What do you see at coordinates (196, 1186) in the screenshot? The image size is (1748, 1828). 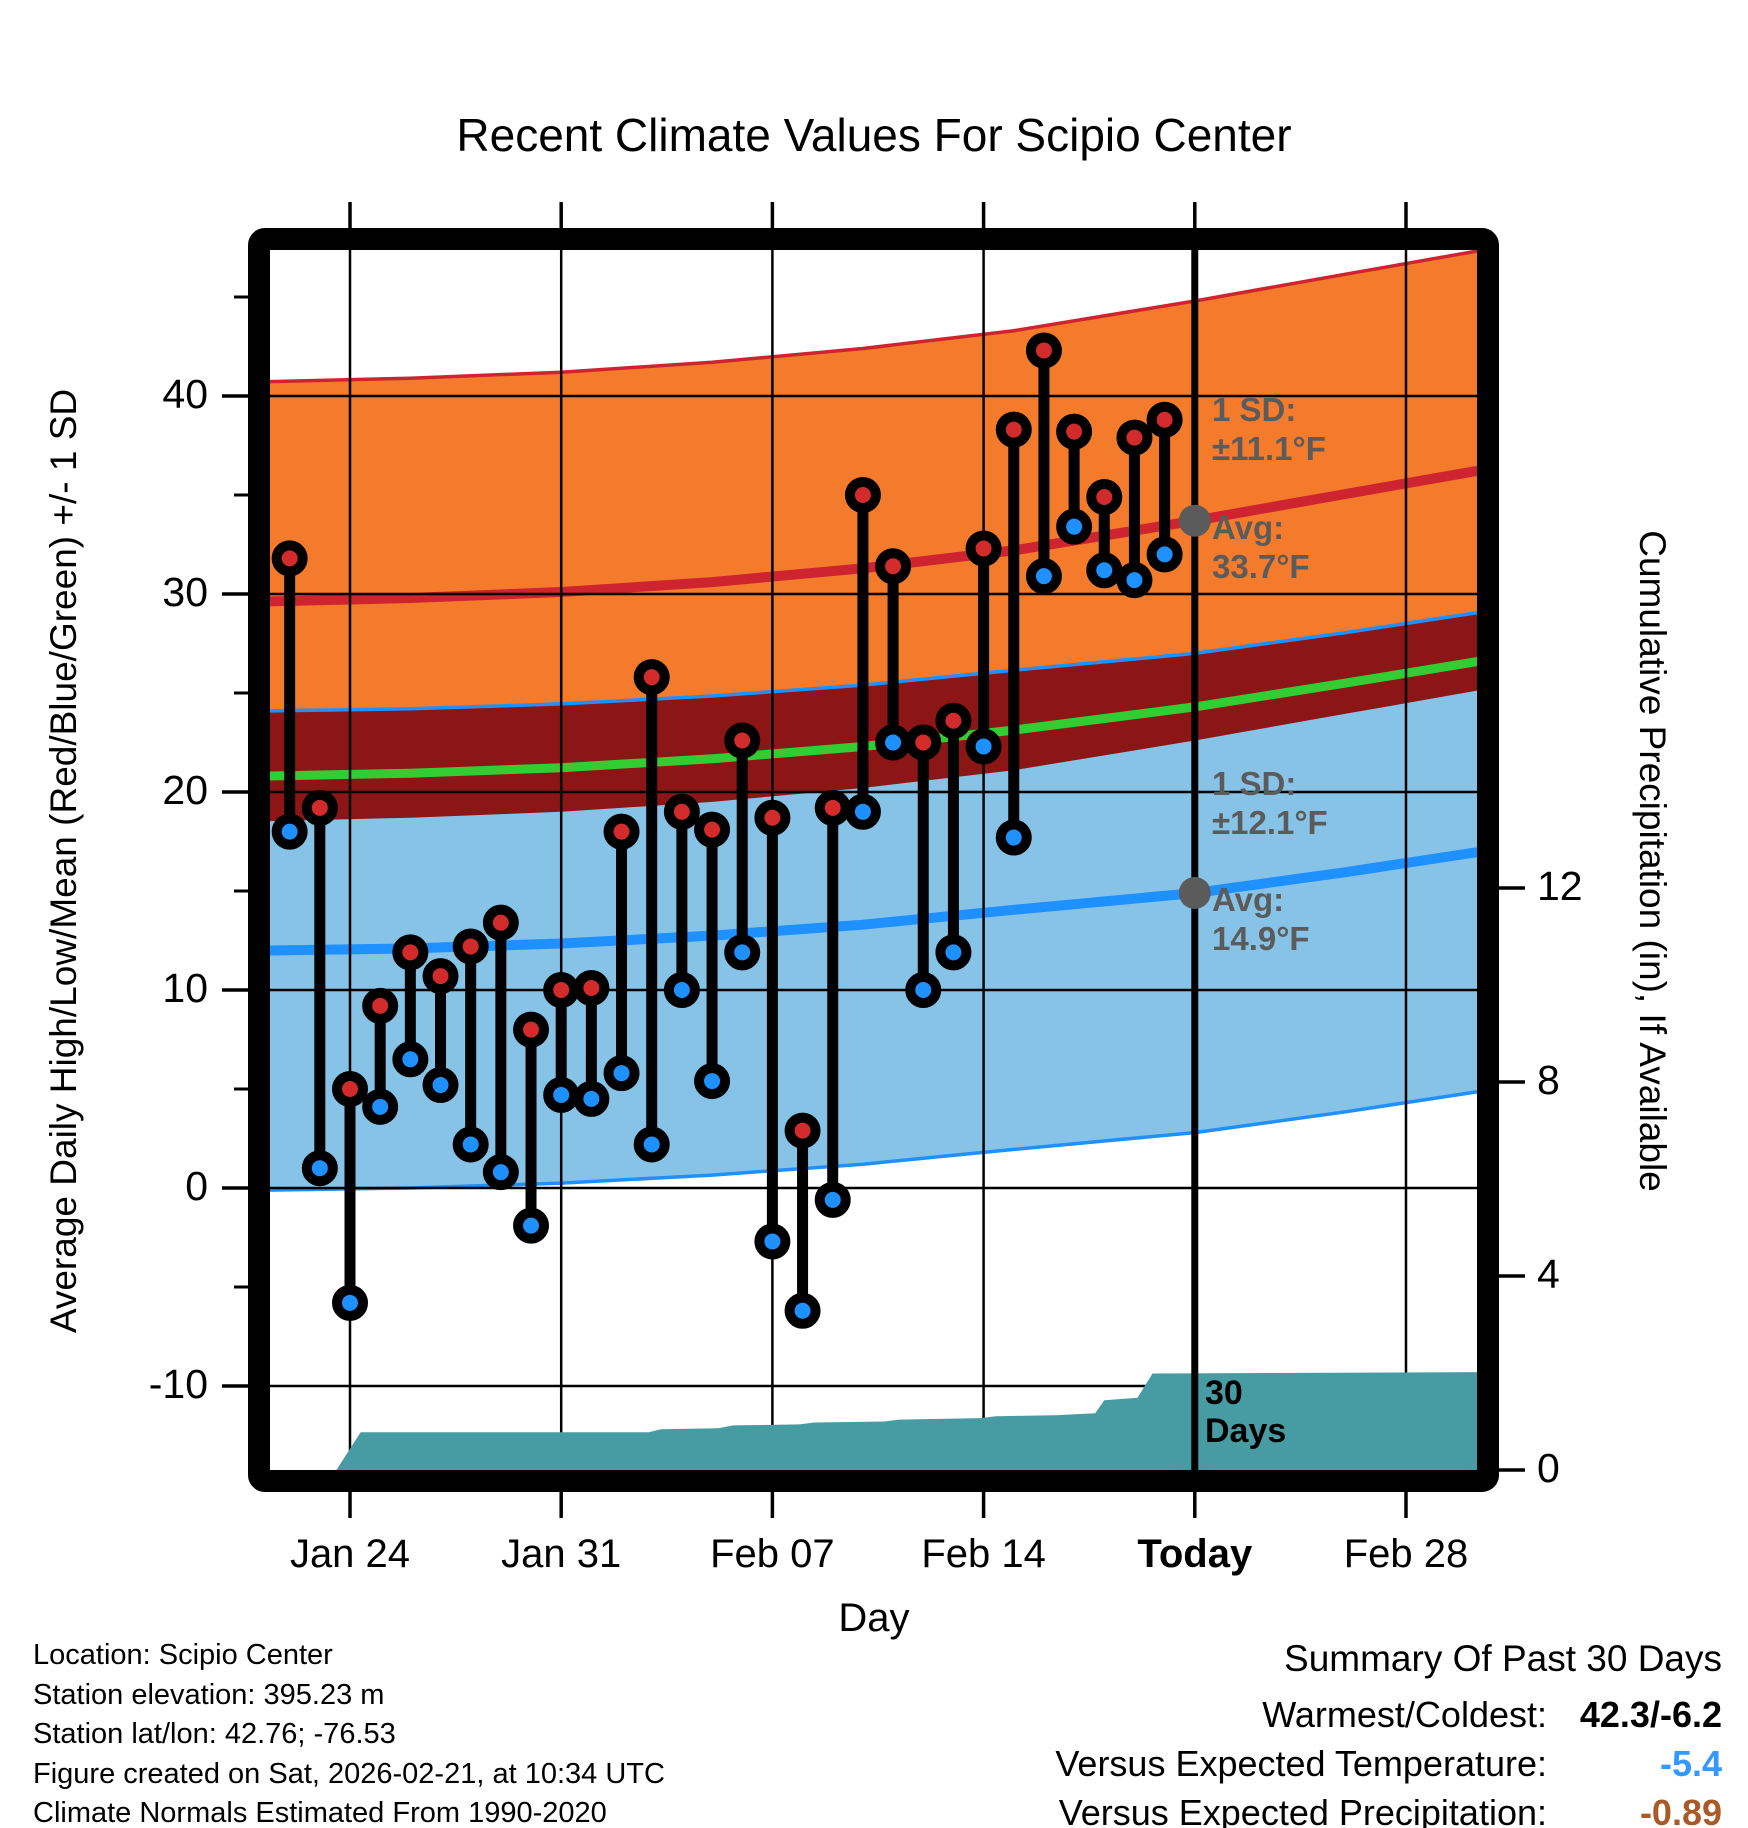 I see `y-left-tick-label: 0` at bounding box center [196, 1186].